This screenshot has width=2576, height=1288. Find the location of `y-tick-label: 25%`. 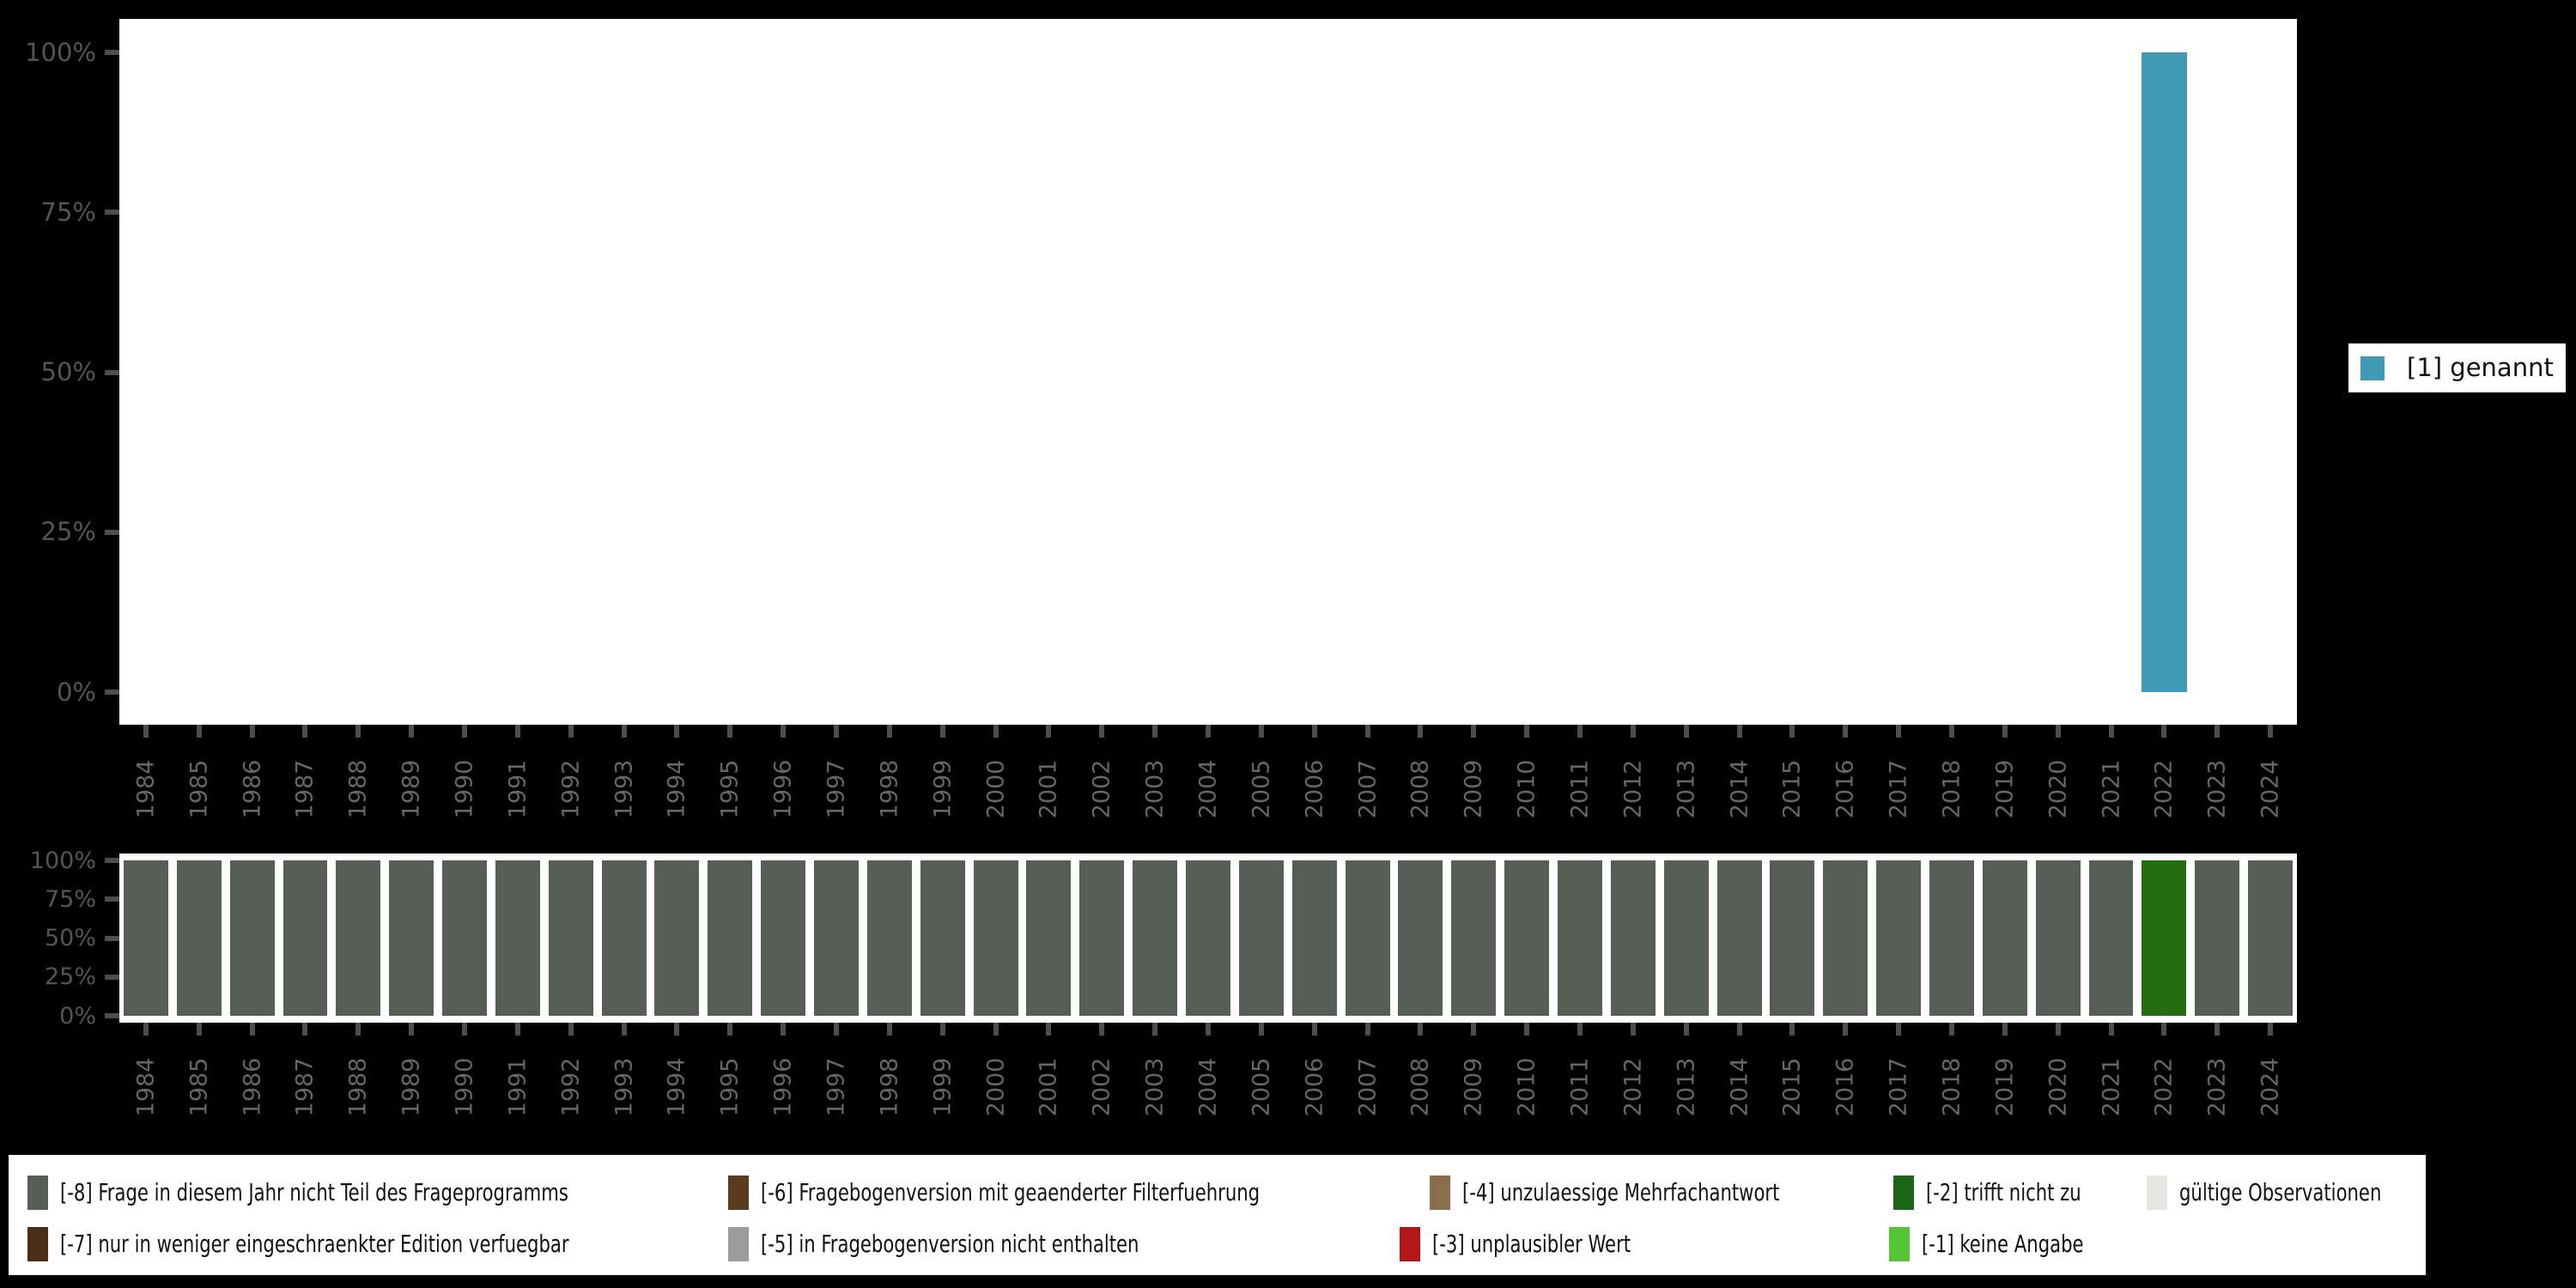

y-tick-label: 25% is located at coordinates (68, 532).